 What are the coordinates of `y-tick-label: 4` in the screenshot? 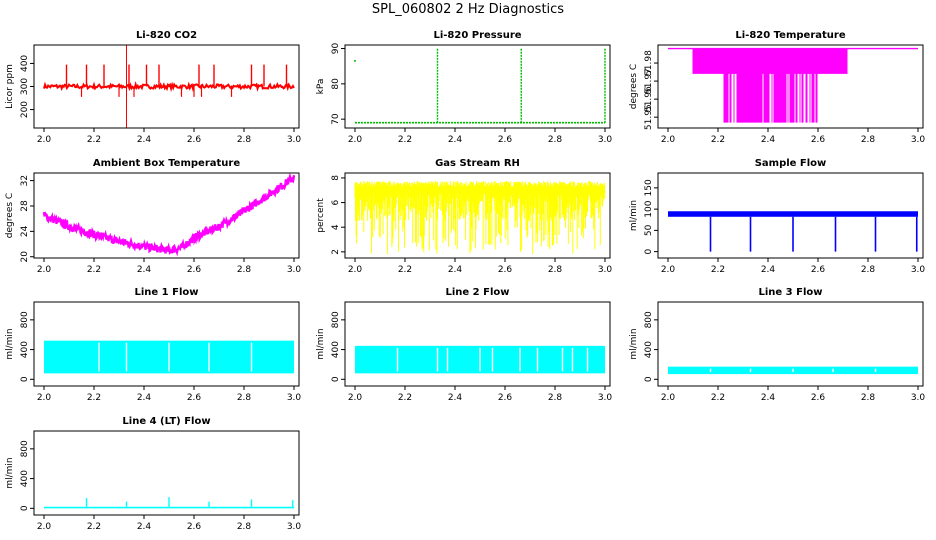 It's located at (336, 227).